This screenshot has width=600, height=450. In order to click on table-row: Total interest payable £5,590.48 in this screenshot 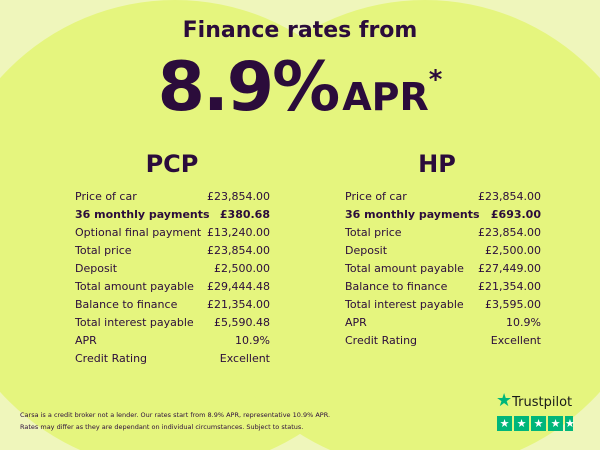, I will do `click(172, 323)`.